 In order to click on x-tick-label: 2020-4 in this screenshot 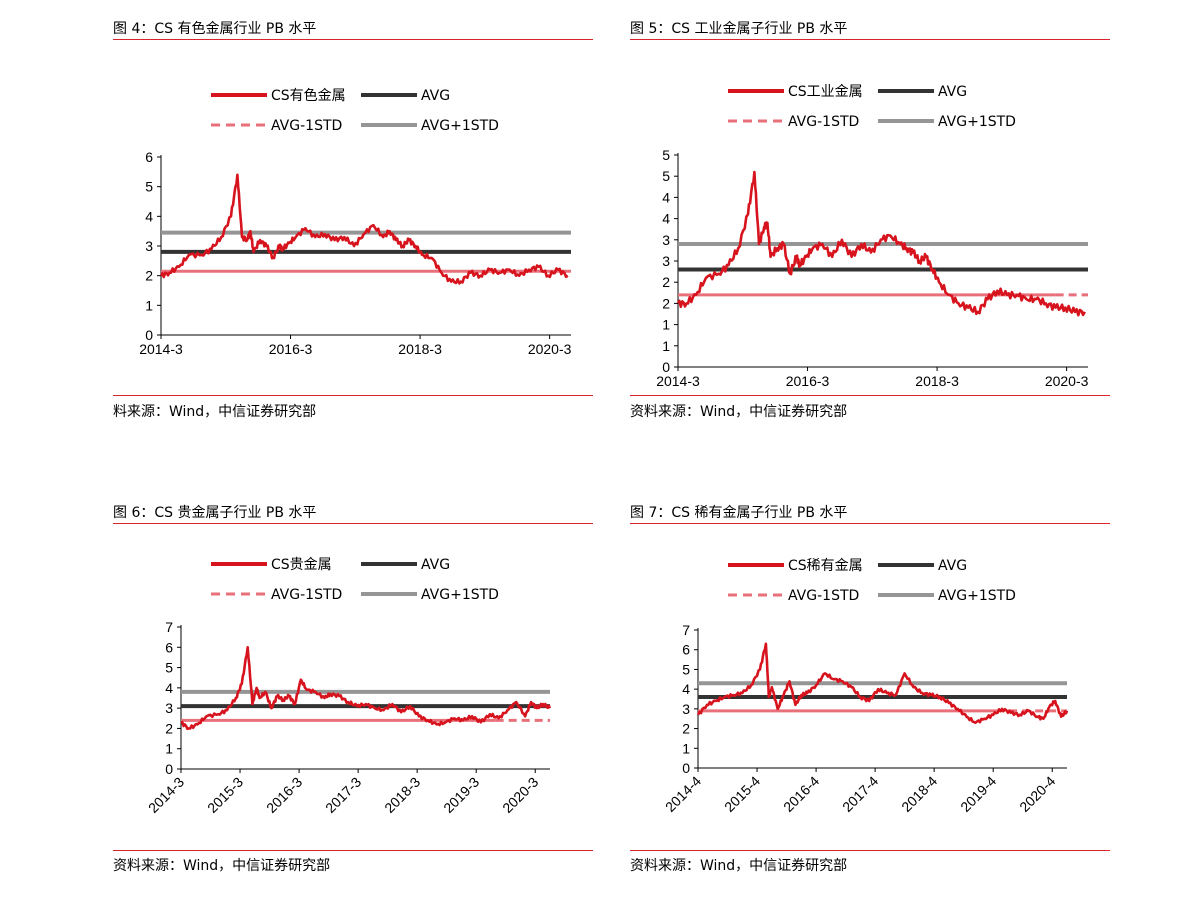, I will do `click(1037, 794)`.